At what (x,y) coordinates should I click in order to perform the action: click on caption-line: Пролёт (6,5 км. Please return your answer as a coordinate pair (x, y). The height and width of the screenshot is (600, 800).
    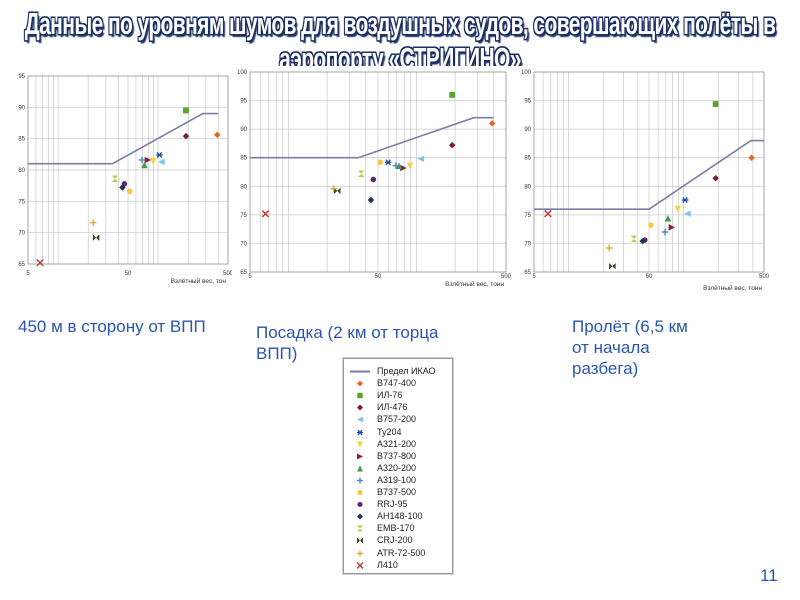
    Looking at the image, I should click on (630, 326).